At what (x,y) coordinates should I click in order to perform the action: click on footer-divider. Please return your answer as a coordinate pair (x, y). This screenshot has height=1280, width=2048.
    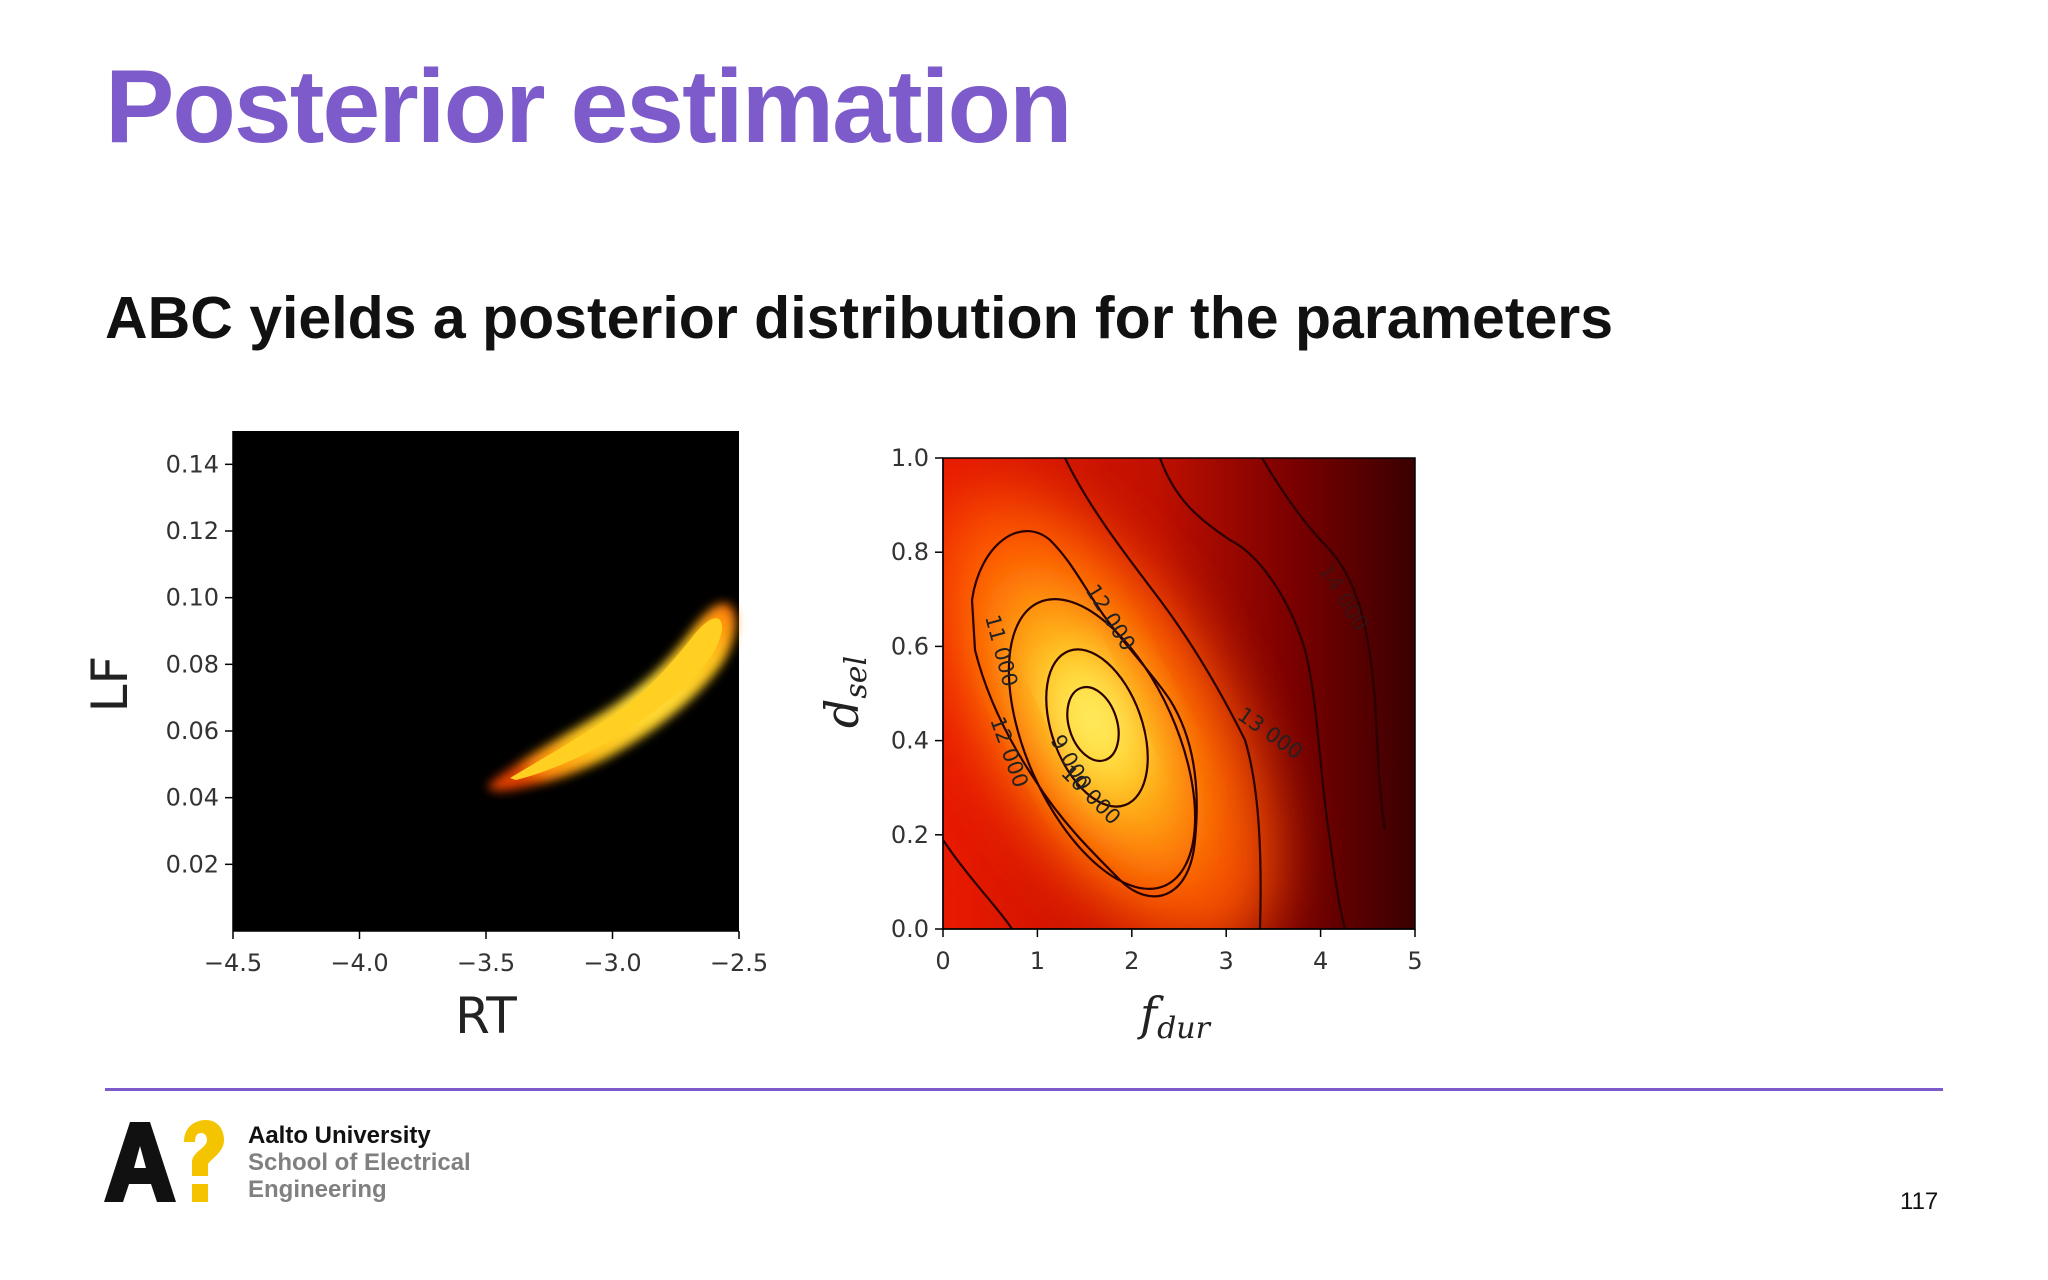
    Looking at the image, I should click on (1024, 1089).